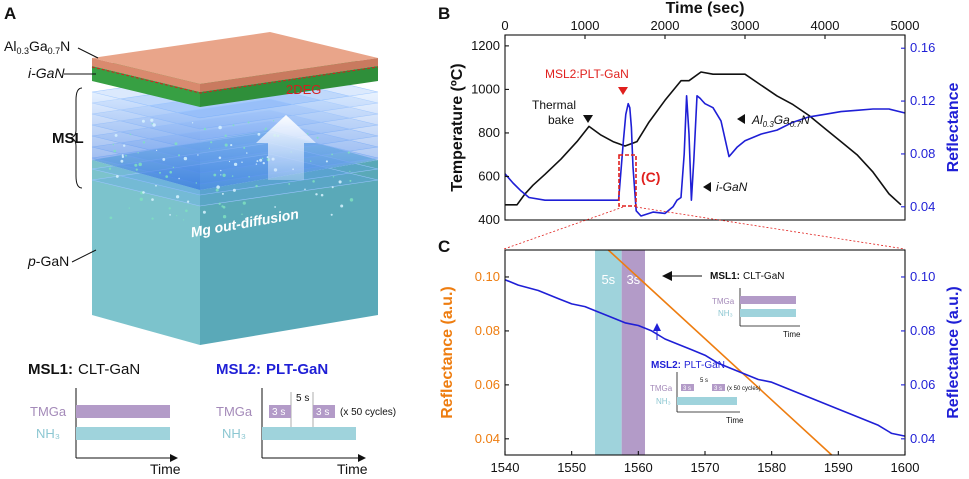 This screenshot has height=479, width=969. Describe the element at coordinates (661, 388) in the screenshot. I see `c-mini2-tmga-label: TMGa` at that location.